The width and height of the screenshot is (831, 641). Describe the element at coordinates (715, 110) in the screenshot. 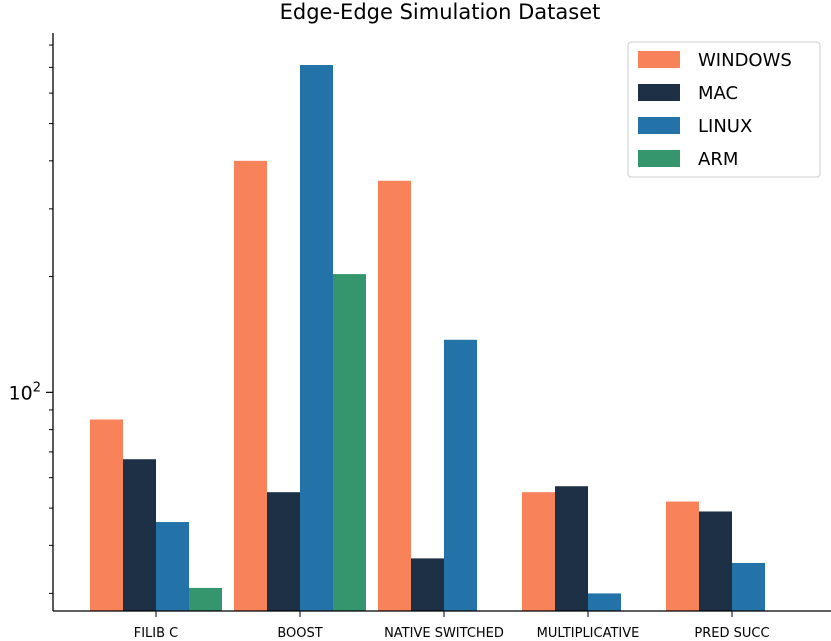

I see `legend-items: WINDOWS MAC LINUX ARM` at that location.